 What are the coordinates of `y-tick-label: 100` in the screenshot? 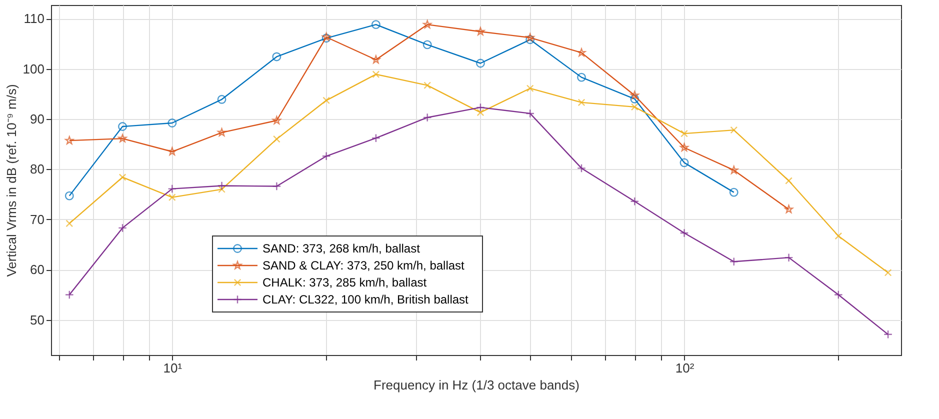 It's located at (33, 68).